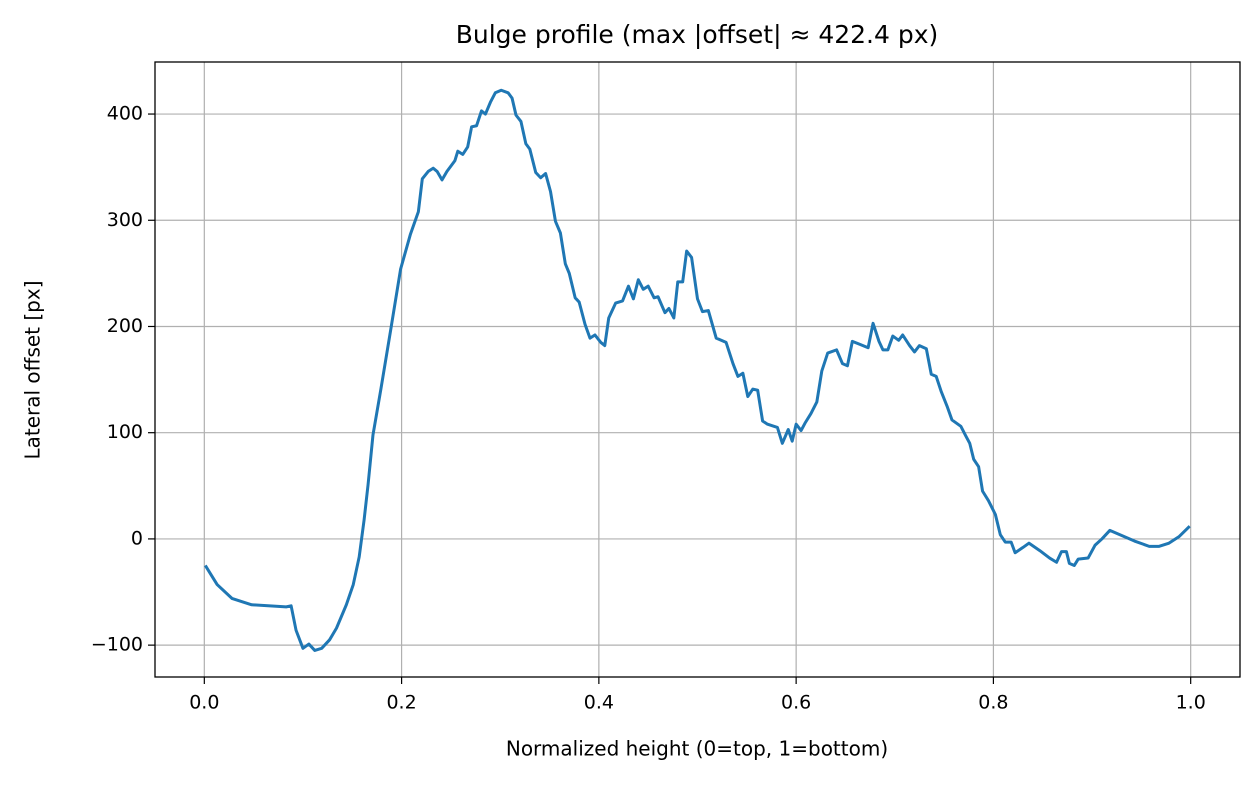 The height and width of the screenshot is (785, 1259). What do you see at coordinates (125, 432) in the screenshot?
I see `y-tick-label: 100` at bounding box center [125, 432].